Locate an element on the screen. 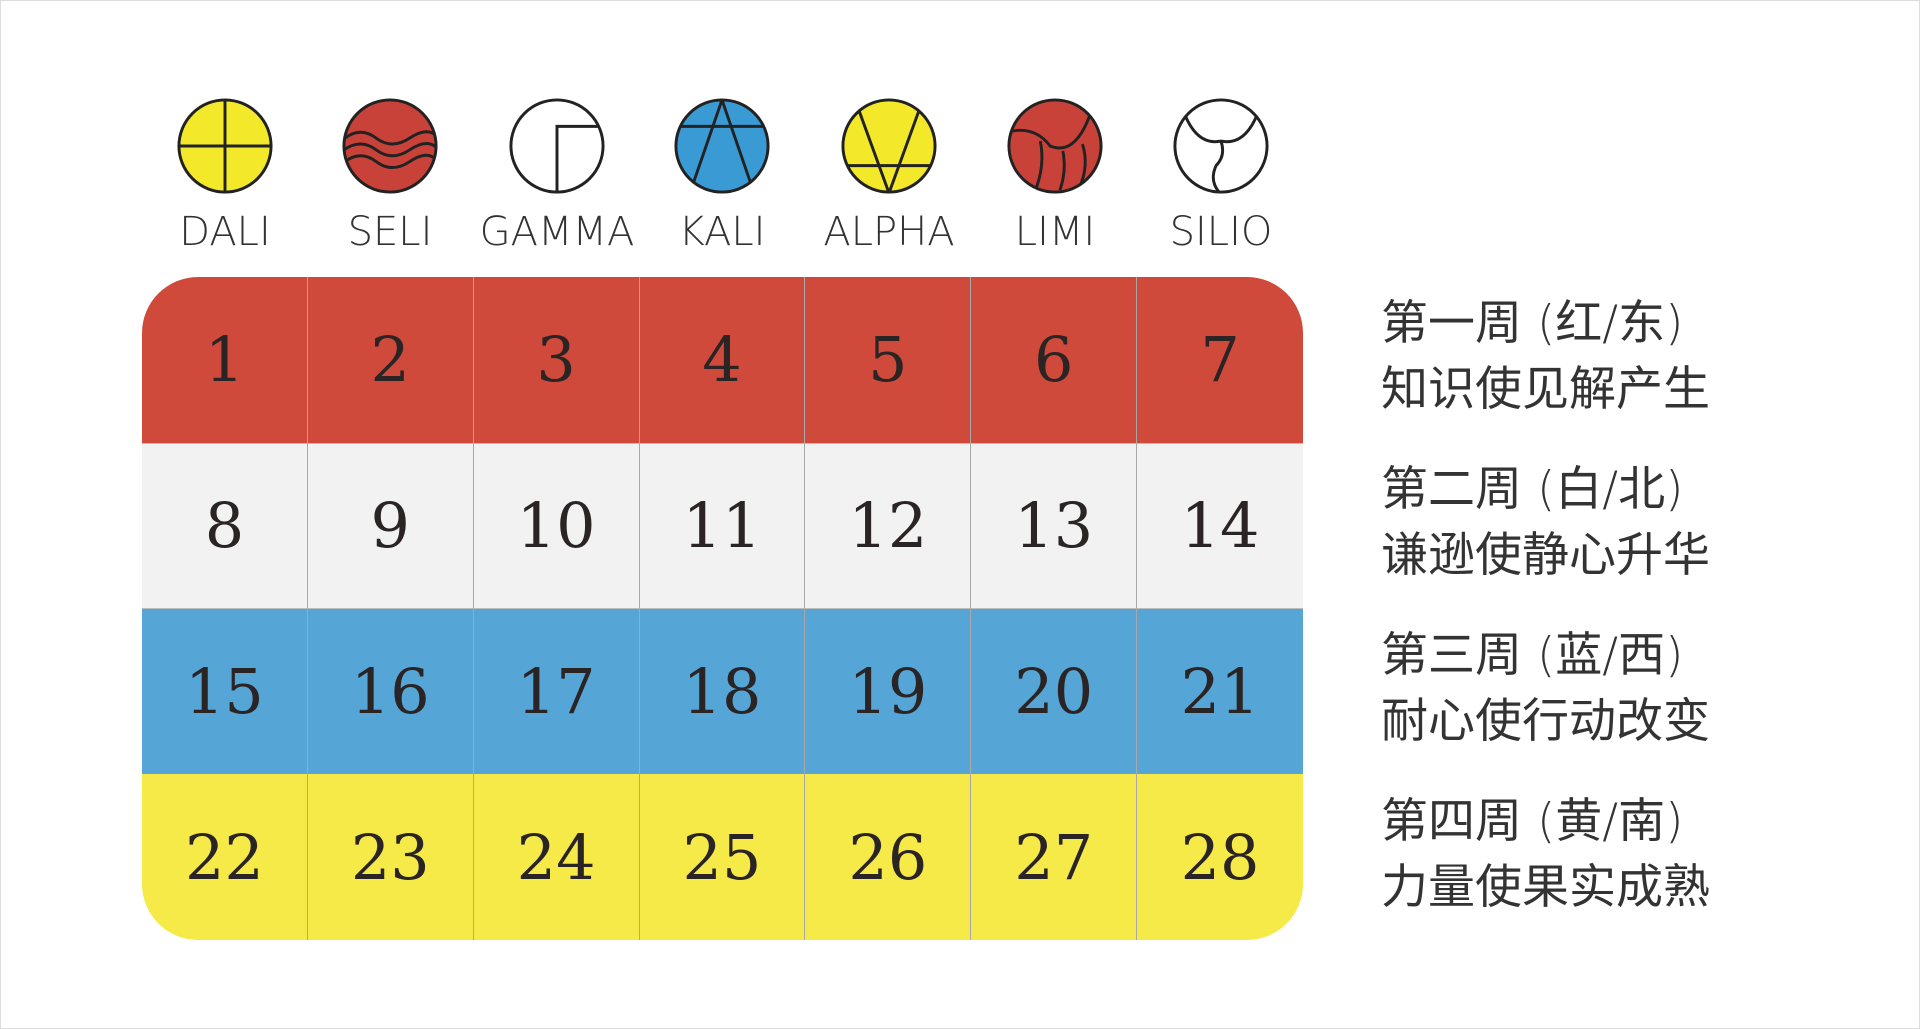 The height and width of the screenshot is (1029, 1920). glyph-label: SELI is located at coordinates (390, 232).